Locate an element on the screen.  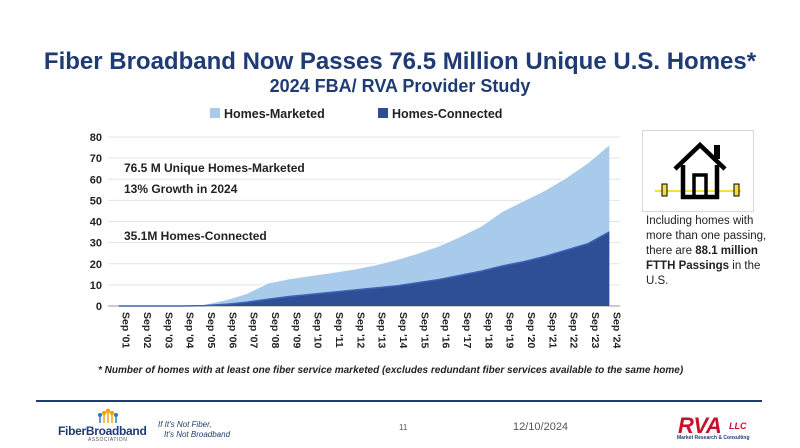
y-tick-label: 10 is located at coordinates (96, 286).